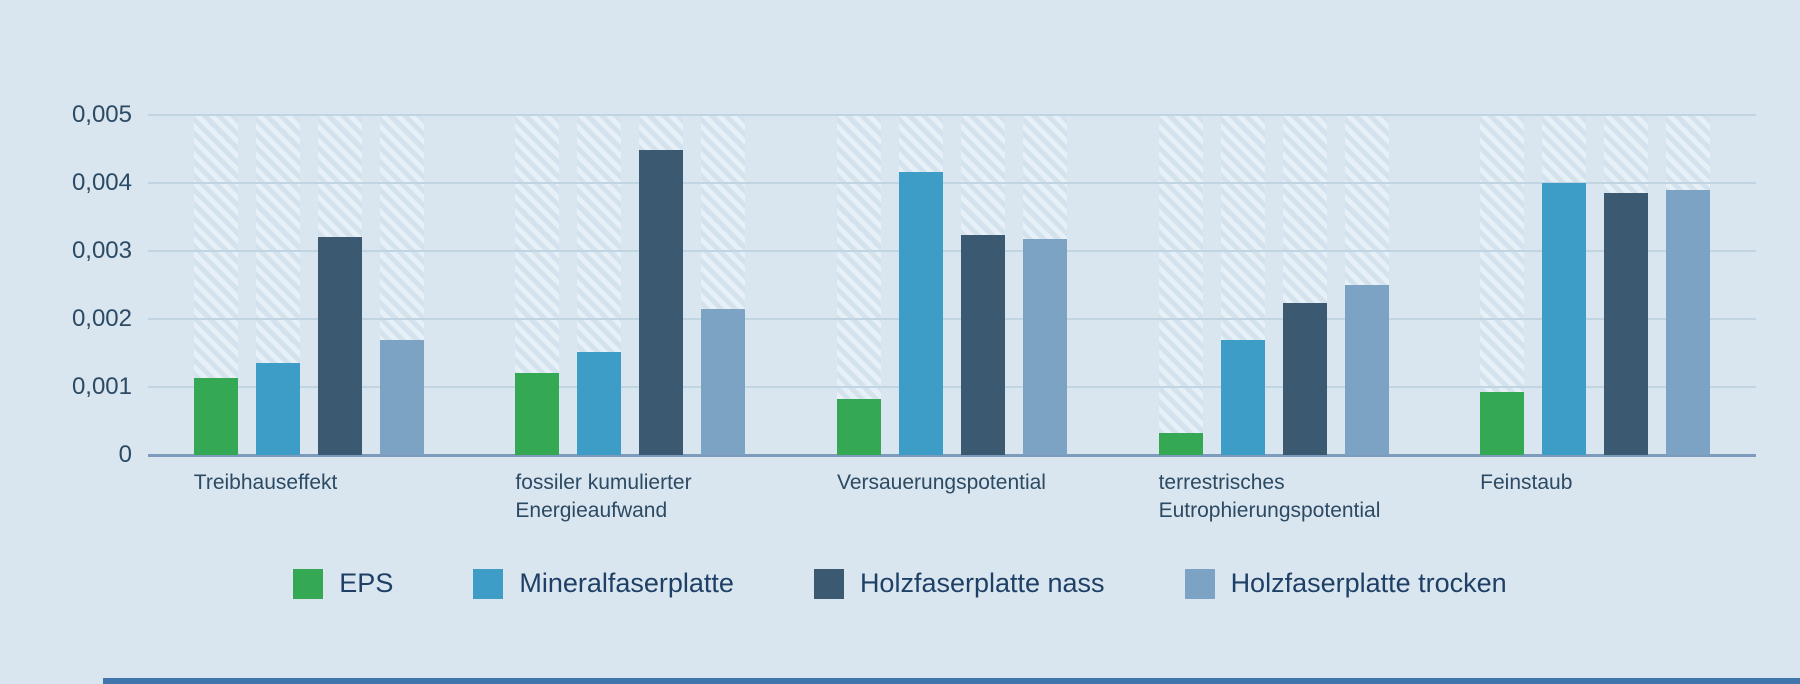 This screenshot has height=684, width=1800. I want to click on x-axis-category-label: terrestrisches Eutrophierungspotential, so click(1269, 497).